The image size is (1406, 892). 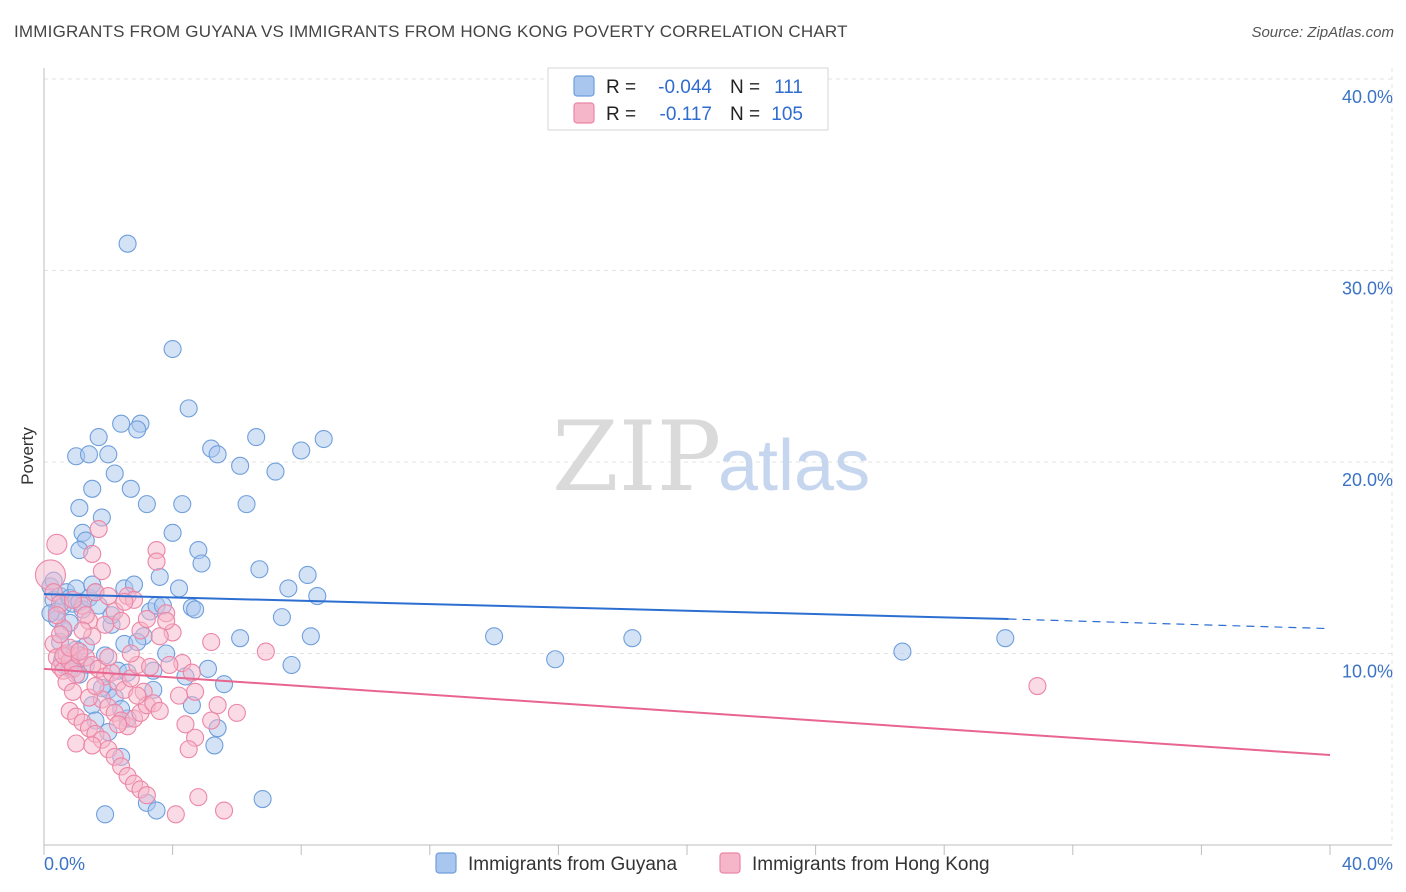 What do you see at coordinates (584, 113) in the screenshot?
I see `legend-swatch-hongkong` at bounding box center [584, 113].